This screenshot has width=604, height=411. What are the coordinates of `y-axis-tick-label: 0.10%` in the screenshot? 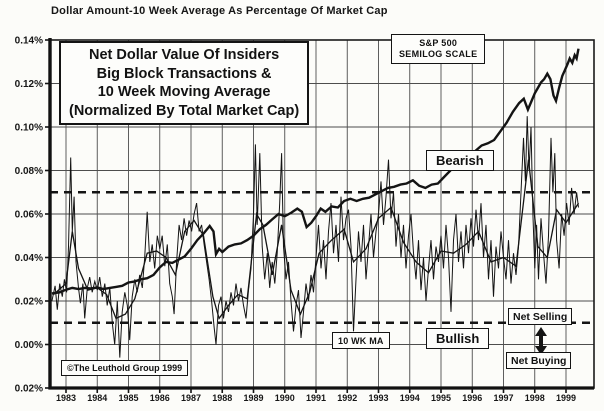 It's located at (29, 128).